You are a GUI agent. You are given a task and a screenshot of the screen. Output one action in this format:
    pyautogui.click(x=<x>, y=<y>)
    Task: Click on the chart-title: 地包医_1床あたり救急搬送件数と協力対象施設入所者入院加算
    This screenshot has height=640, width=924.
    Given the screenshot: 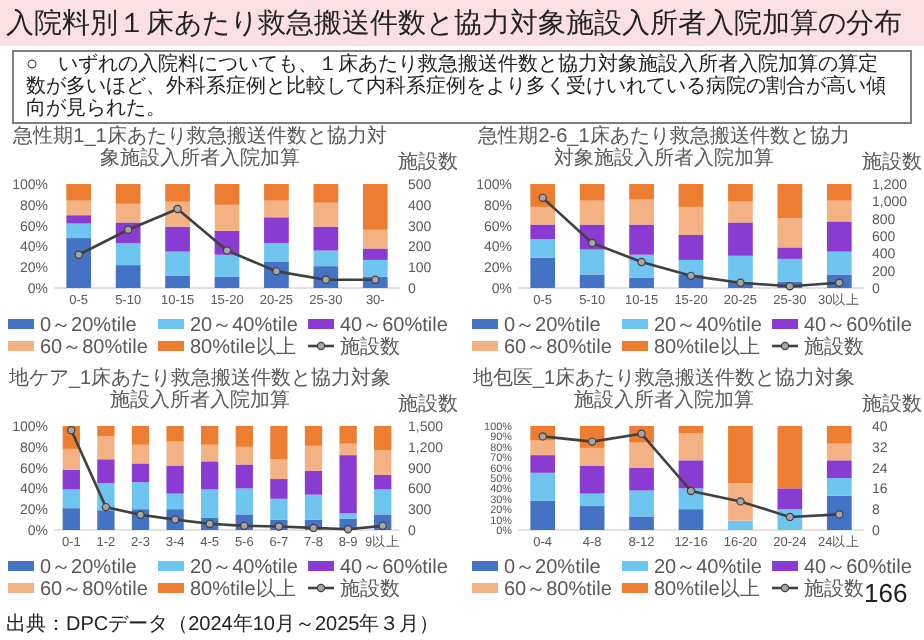 What is the action you would take?
    pyautogui.click(x=664, y=390)
    